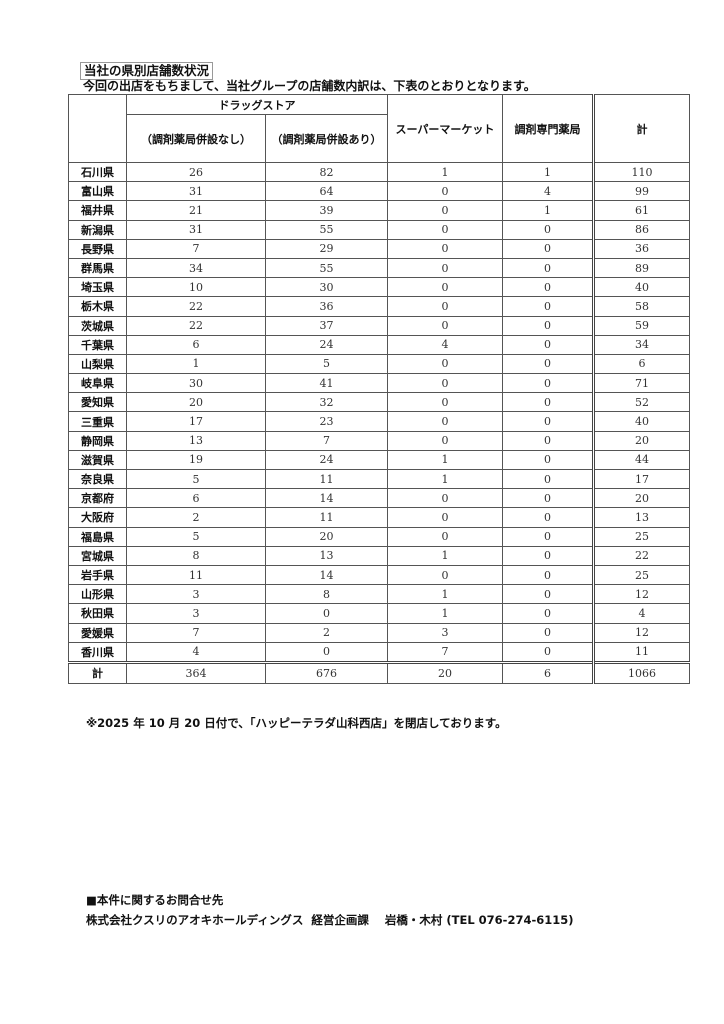 The width and height of the screenshot is (724, 1024). I want to click on header-total: 計, so click(641, 128).